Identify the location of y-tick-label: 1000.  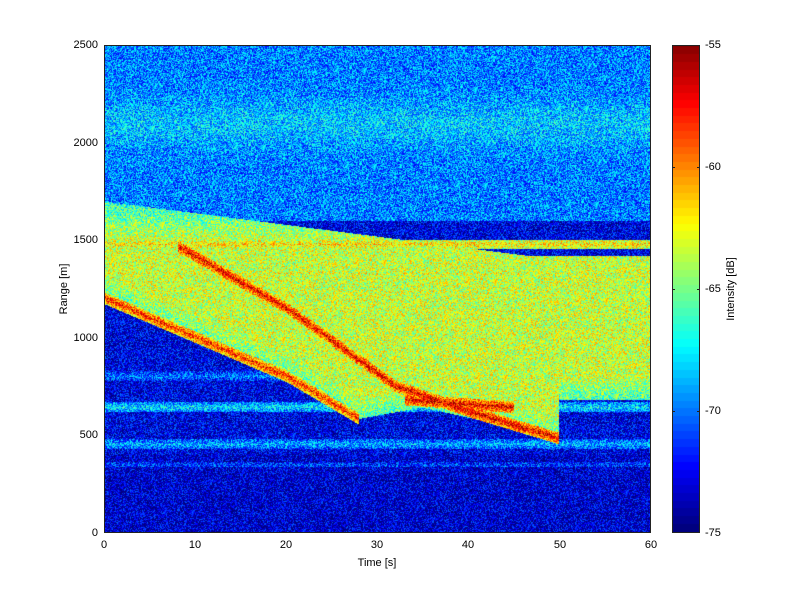
(85, 338).